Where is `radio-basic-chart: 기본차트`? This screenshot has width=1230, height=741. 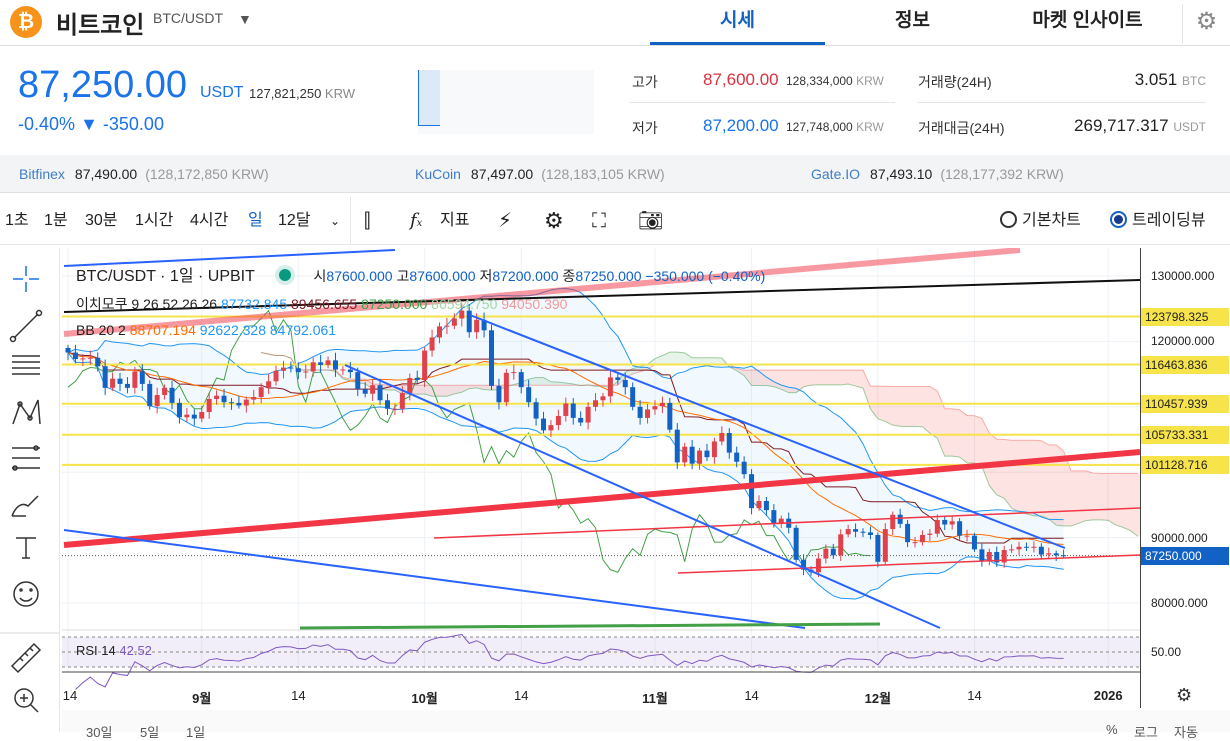
radio-basic-chart: 기본차트 is located at coordinates (1040, 221).